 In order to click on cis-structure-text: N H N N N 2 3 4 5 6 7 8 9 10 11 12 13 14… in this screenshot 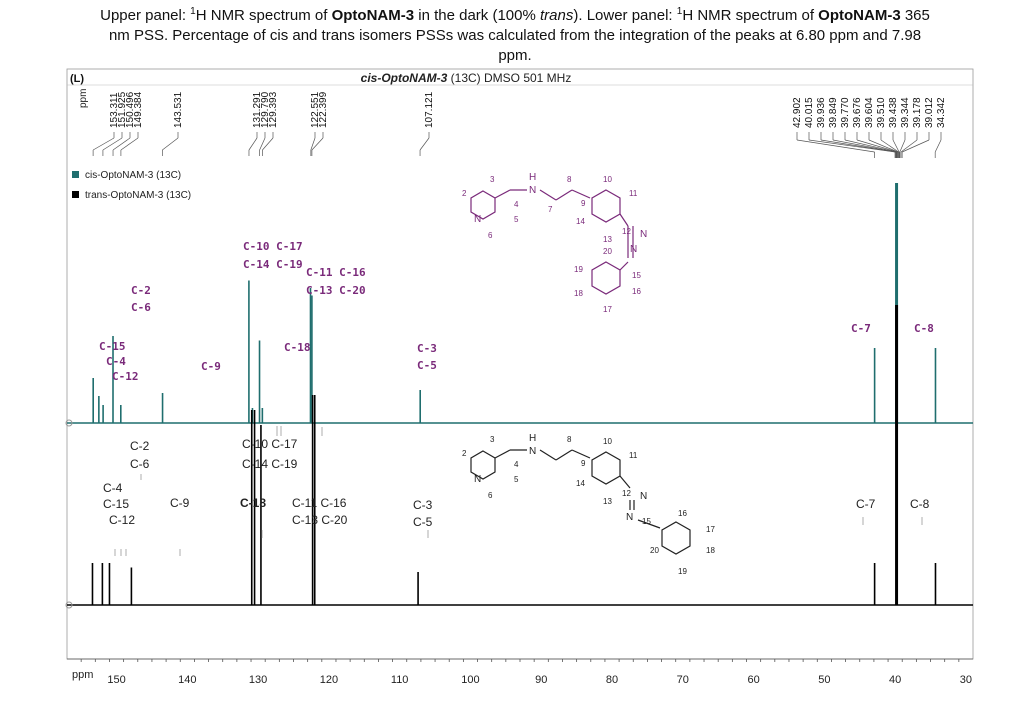, I will do `click(554, 243)`.